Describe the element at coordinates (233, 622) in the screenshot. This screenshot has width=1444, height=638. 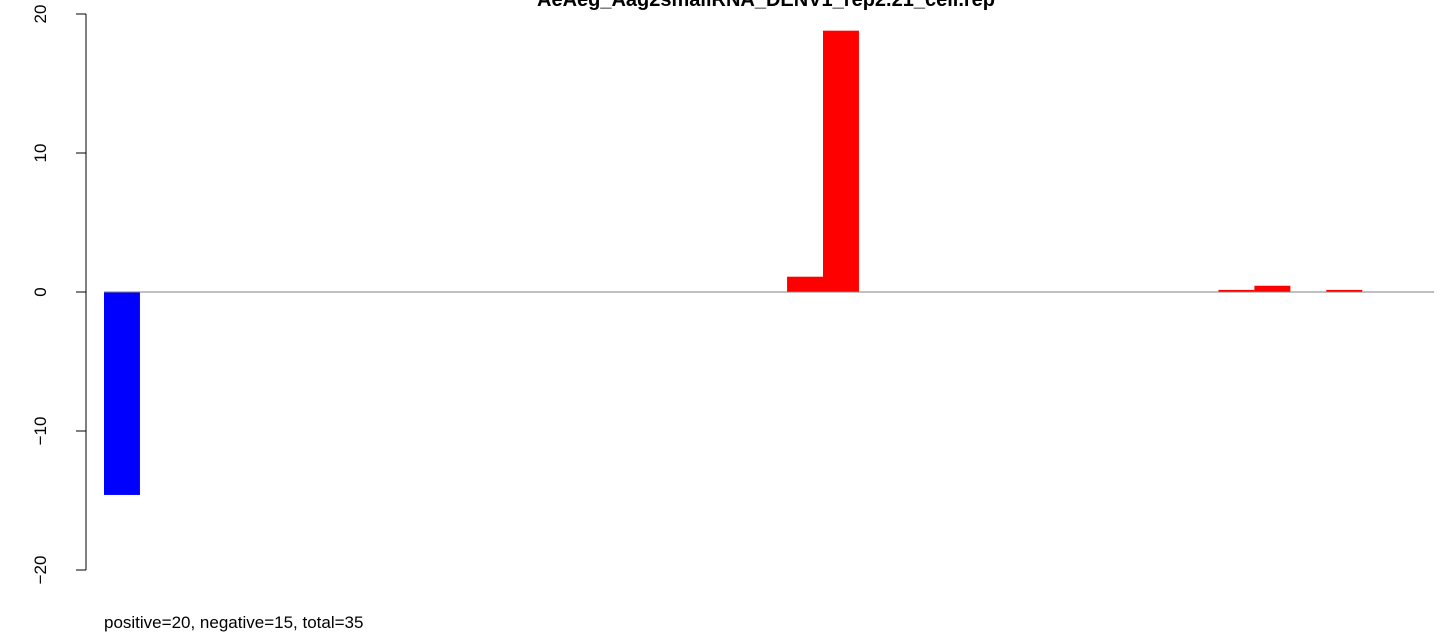
I see `footer-summary: positive=20, negative=15, total=35` at that location.